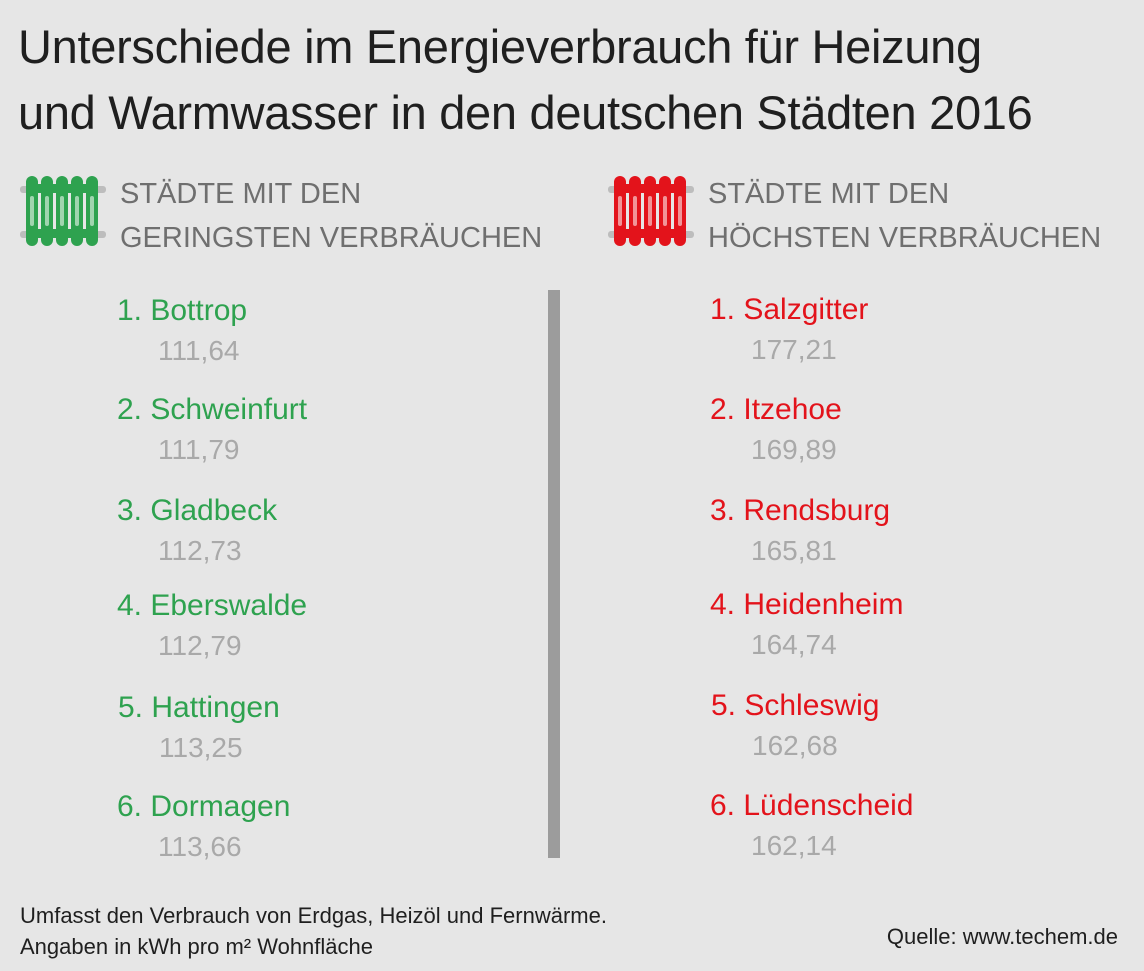  I want to click on city-value: 165,81, so click(794, 550).